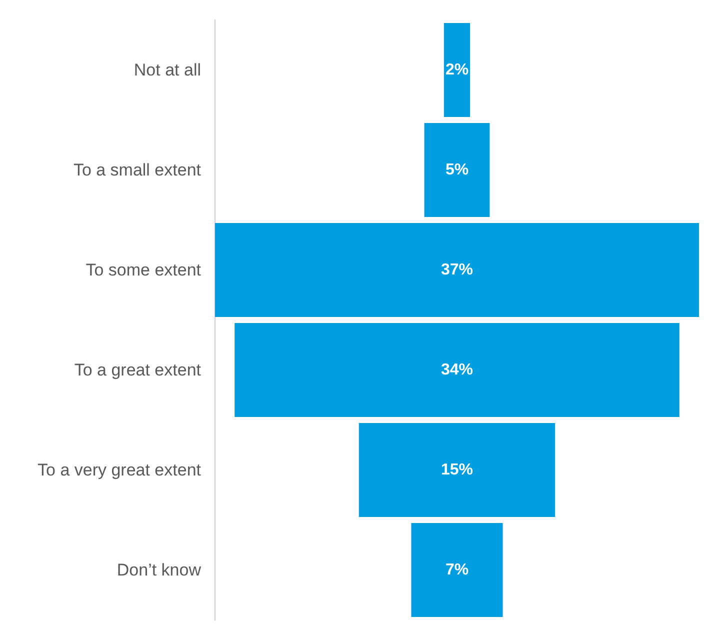  Describe the element at coordinates (120, 470) in the screenshot. I see `category-label: To a very great extent` at that location.